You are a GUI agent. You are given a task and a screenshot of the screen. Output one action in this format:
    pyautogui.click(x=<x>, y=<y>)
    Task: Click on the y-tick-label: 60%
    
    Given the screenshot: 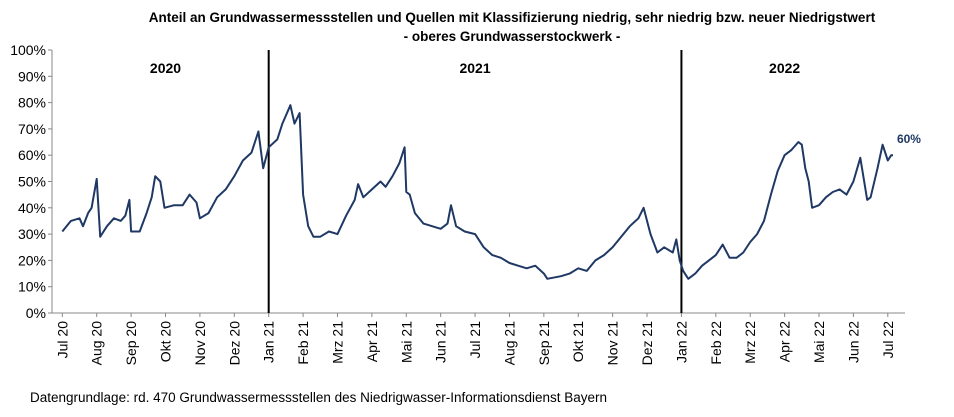 What is the action you would take?
    pyautogui.click(x=32, y=155)
    